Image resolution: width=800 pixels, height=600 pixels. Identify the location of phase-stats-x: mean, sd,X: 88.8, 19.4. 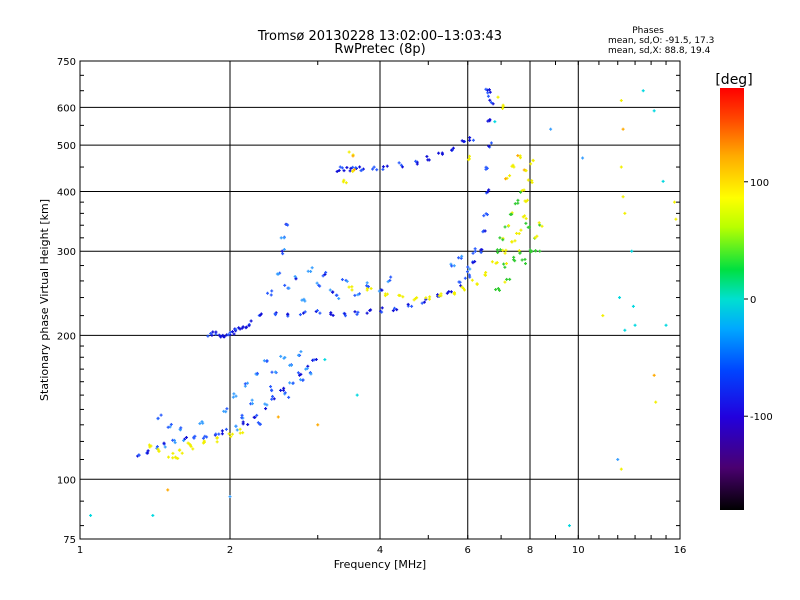
(659, 51).